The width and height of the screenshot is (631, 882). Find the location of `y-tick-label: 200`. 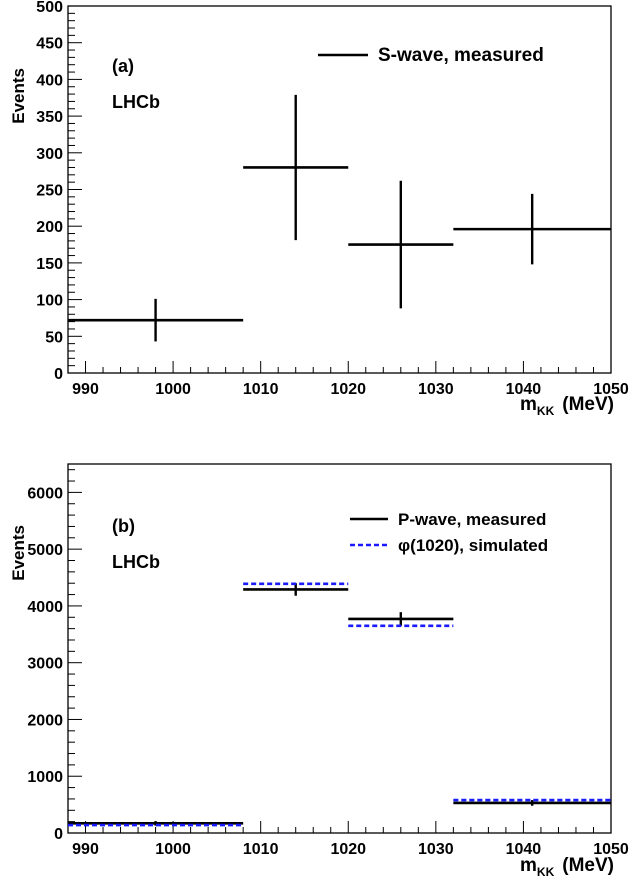

y-tick-label: 200 is located at coordinates (49, 227).